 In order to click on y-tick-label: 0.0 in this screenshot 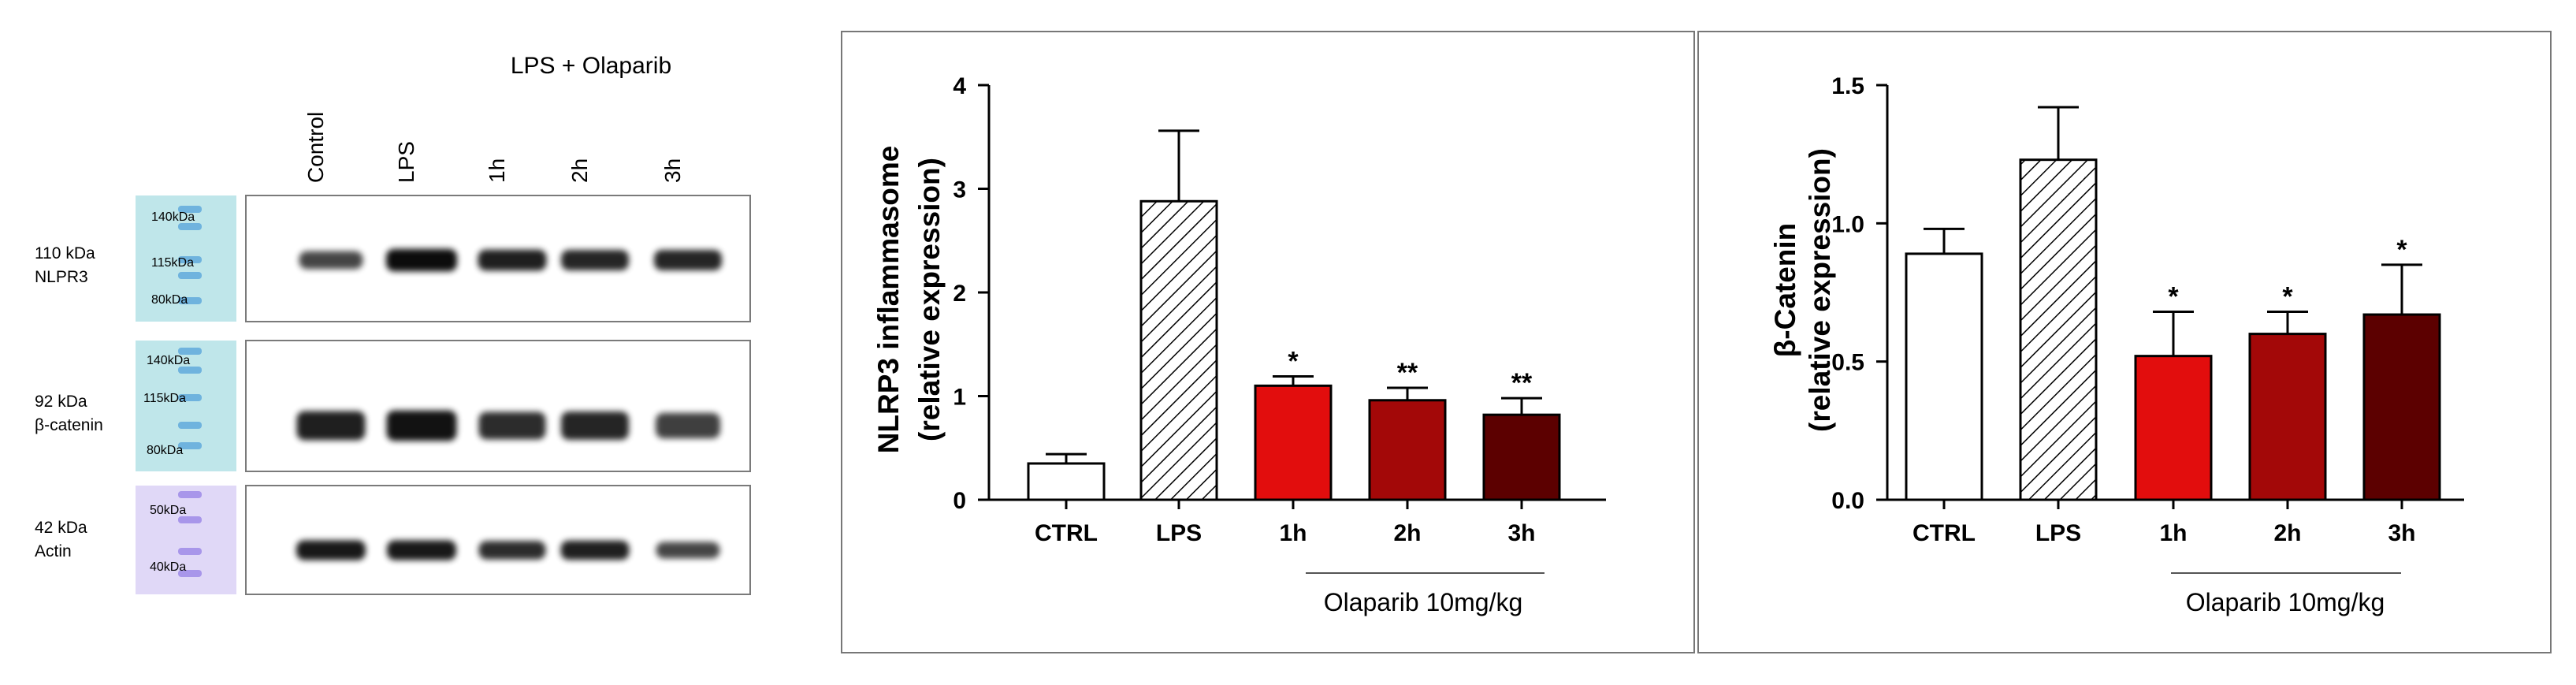, I will do `click(1847, 501)`.